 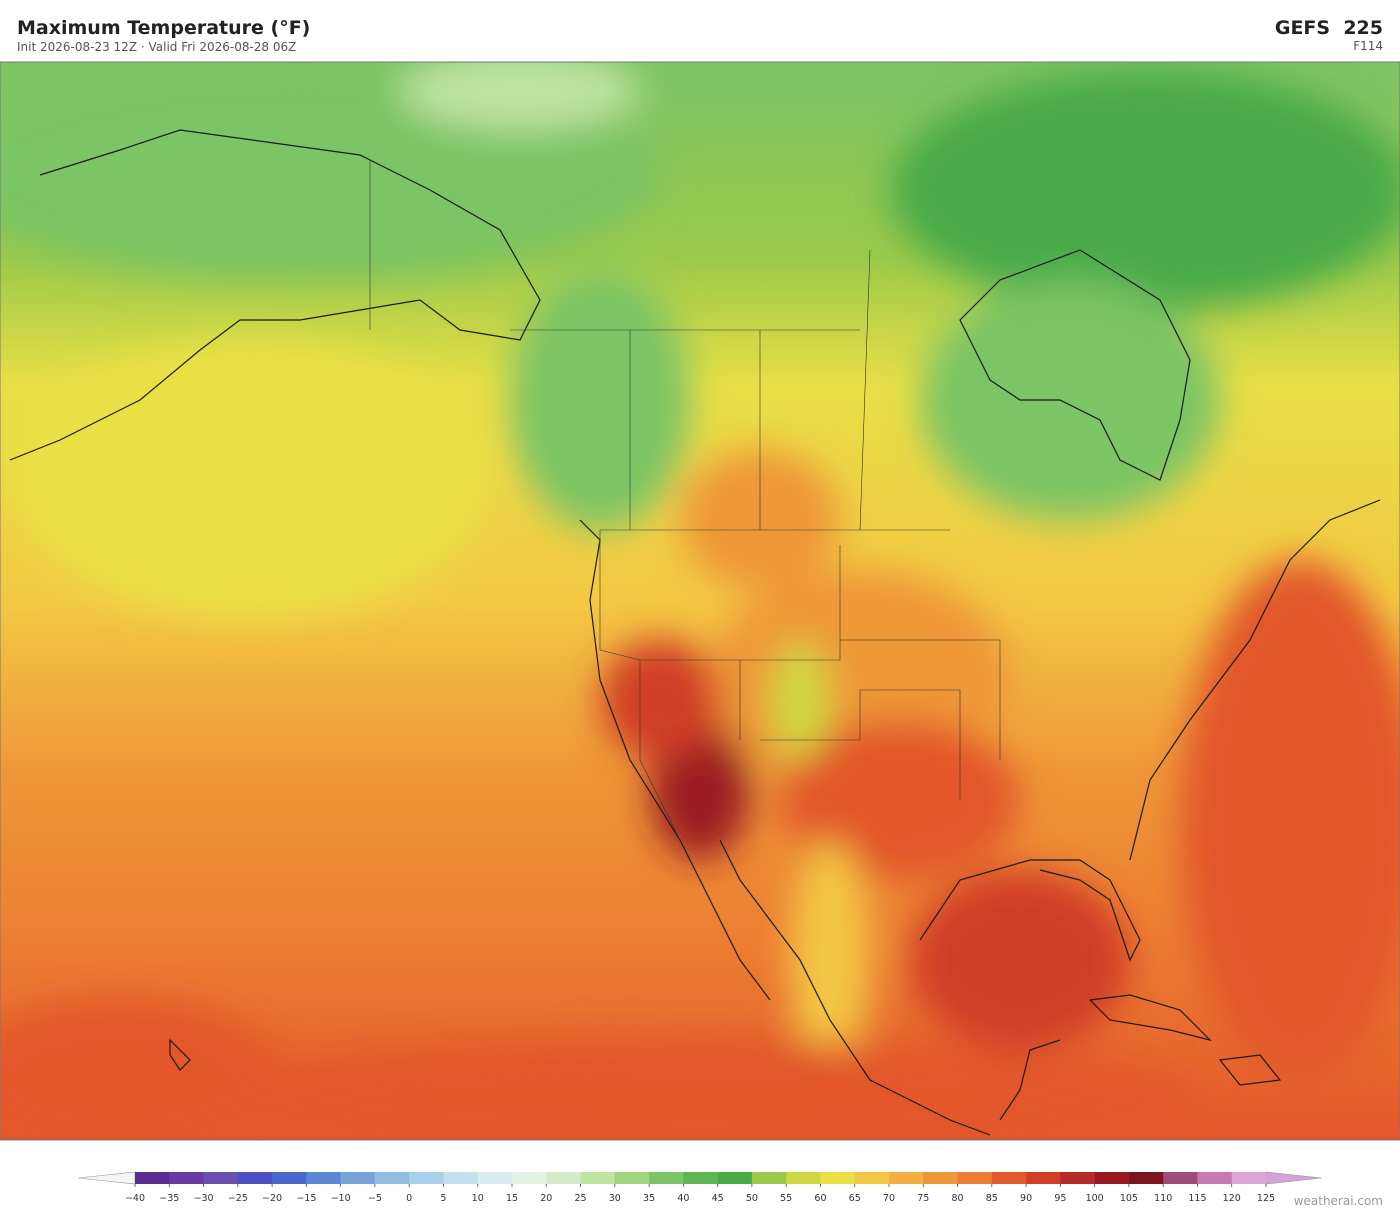 What do you see at coordinates (238, 1198) in the screenshot?
I see `colorbar-tick-label: −25` at bounding box center [238, 1198].